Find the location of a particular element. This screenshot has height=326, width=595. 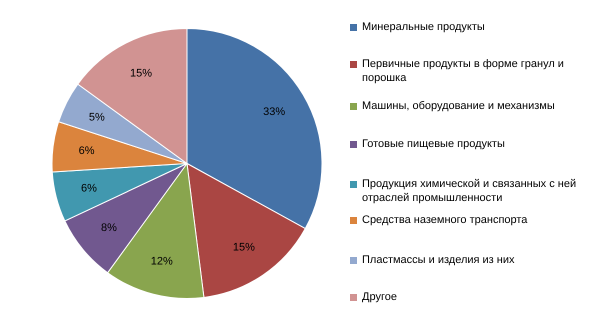

legend-label: Пластмассы и изделия из них is located at coordinates (438, 260).